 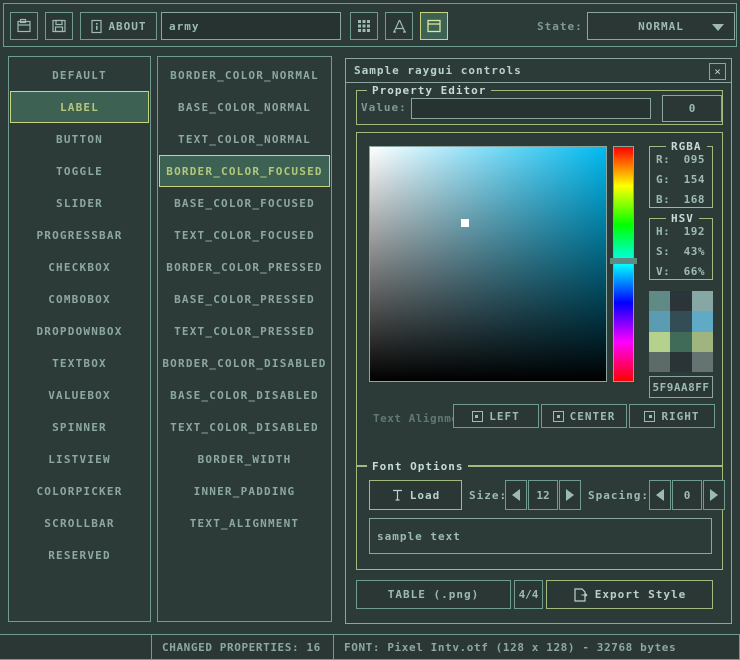 I want to click on list-item-label: COMBOBOX, so click(x=79, y=299).